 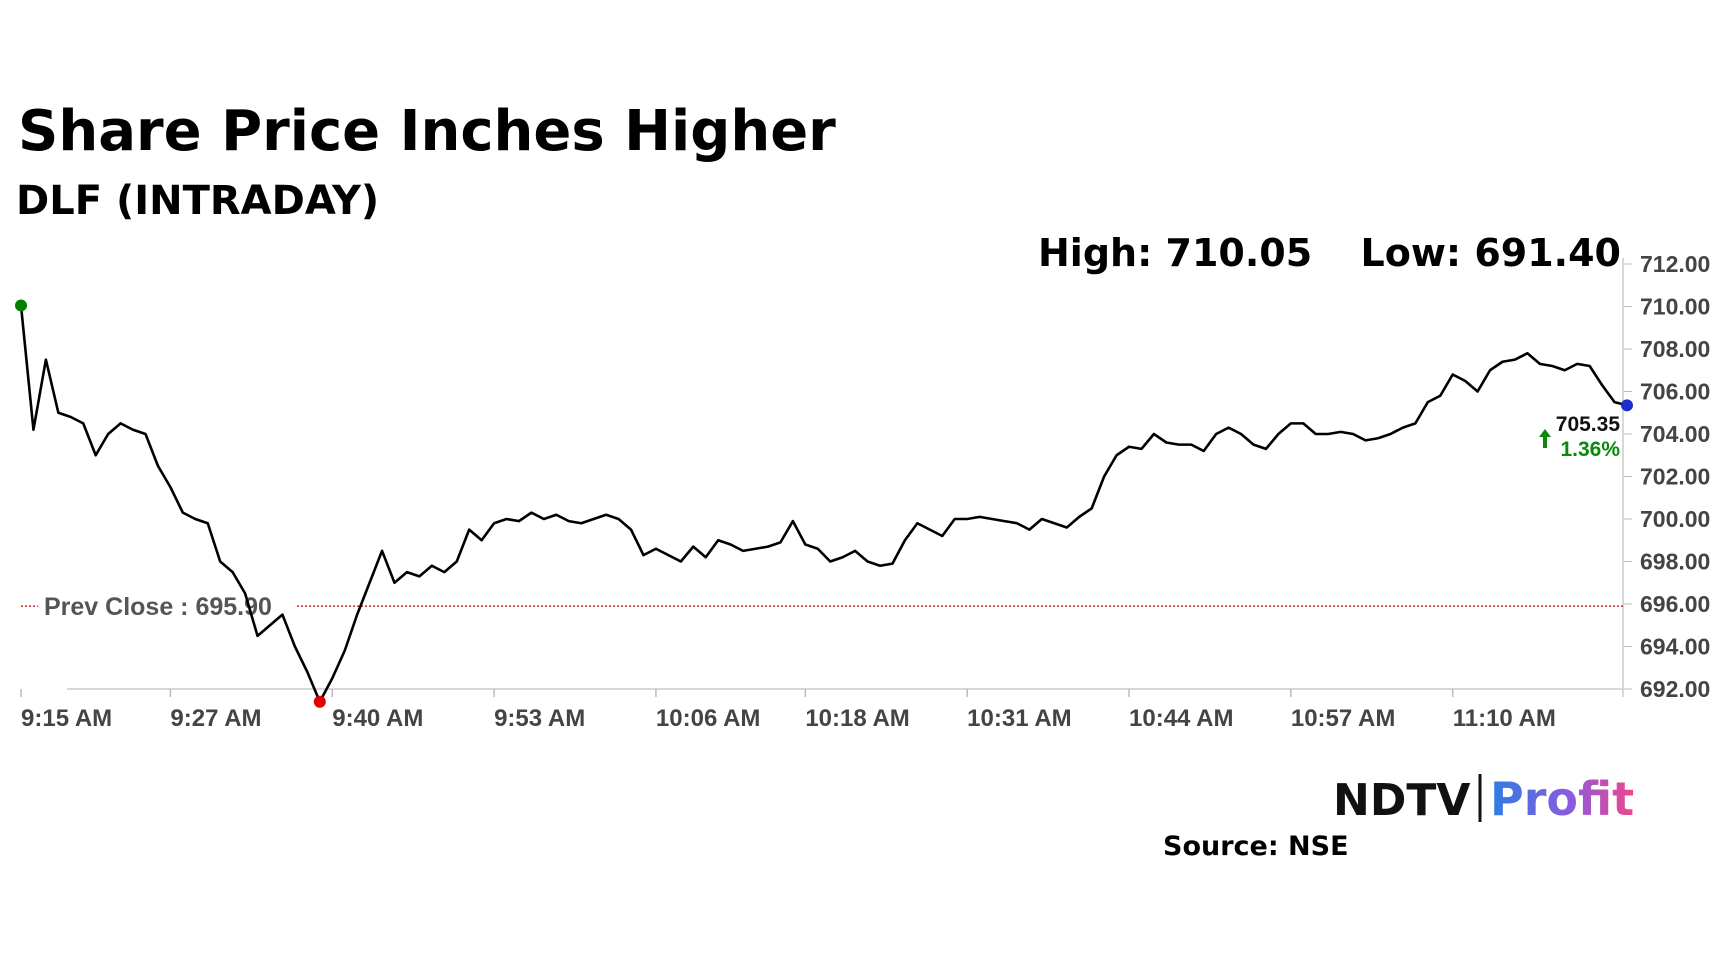 I want to click on change-label: 1.36%, so click(x=1590, y=449).